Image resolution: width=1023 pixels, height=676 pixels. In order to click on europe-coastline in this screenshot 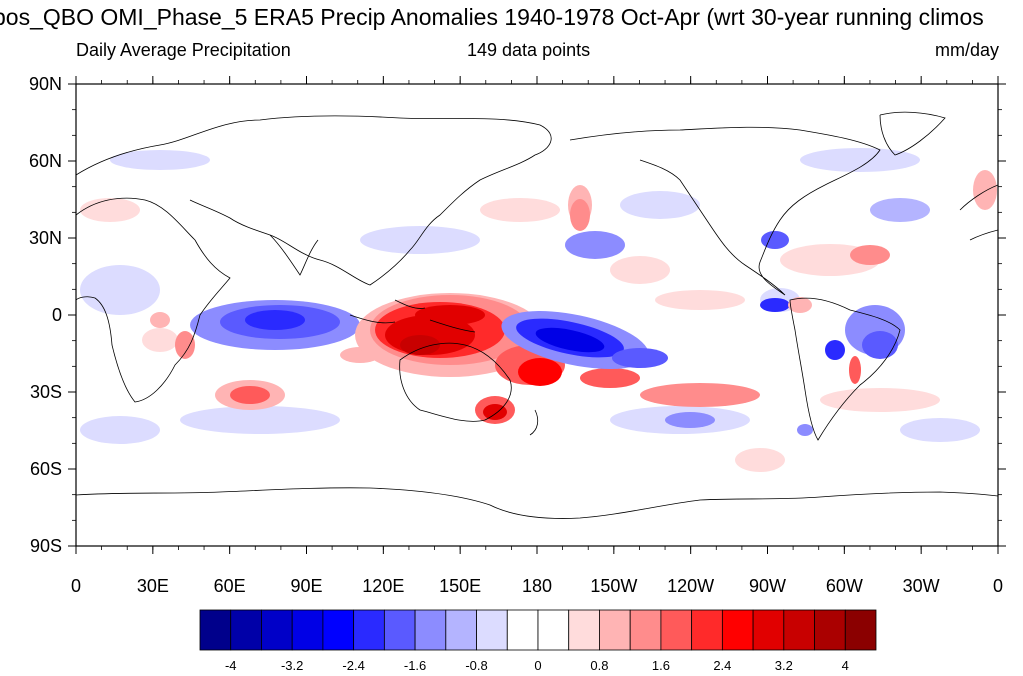, I will do `click(978, 212)`.